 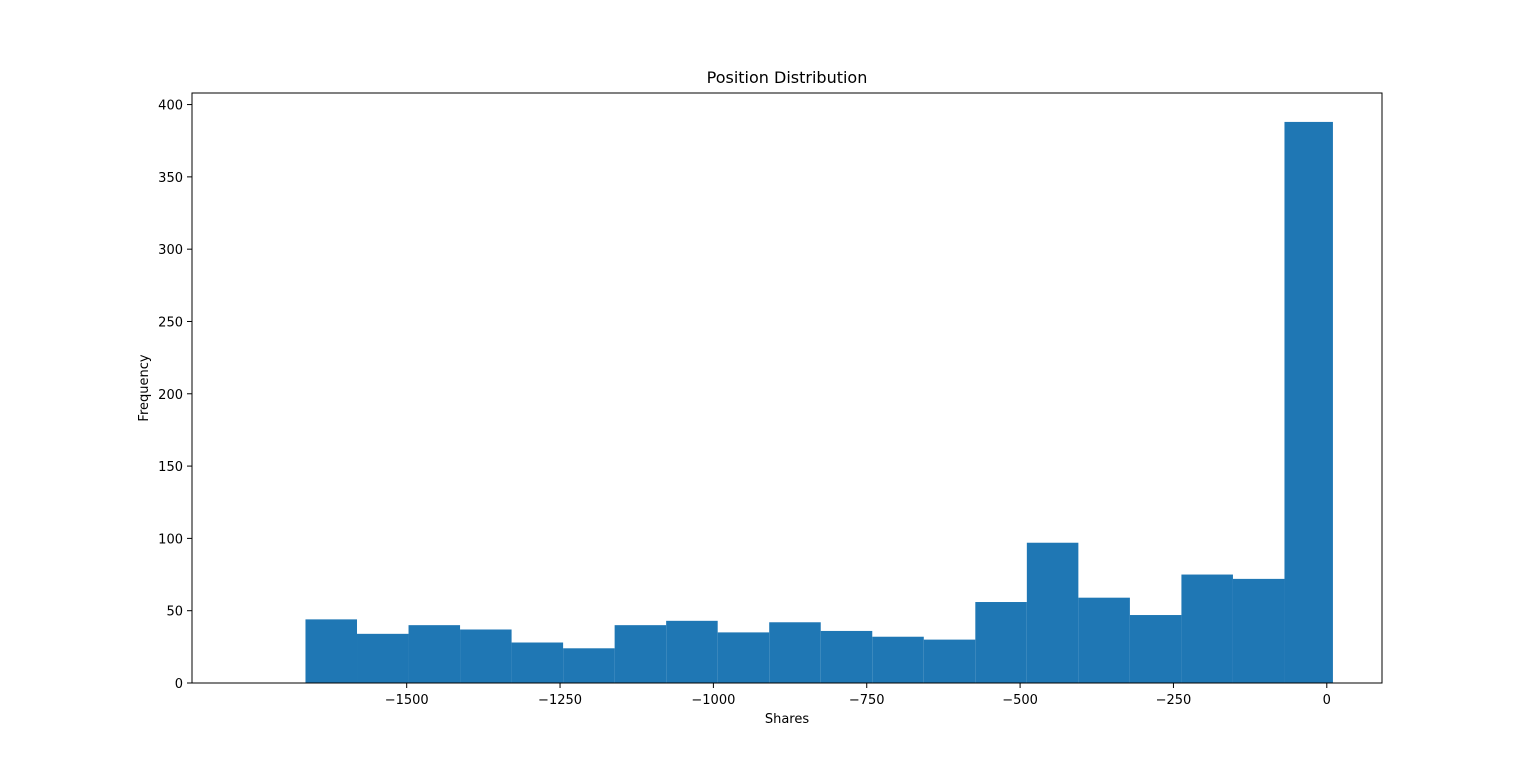 I want to click on y-tick-label: 50, so click(x=174, y=612).